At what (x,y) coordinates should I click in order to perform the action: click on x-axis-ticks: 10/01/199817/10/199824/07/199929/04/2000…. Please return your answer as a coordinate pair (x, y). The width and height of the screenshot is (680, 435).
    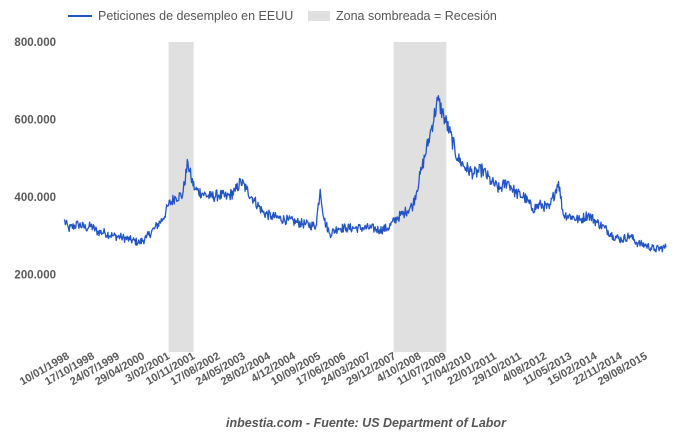
    Looking at the image, I should click on (334, 369).